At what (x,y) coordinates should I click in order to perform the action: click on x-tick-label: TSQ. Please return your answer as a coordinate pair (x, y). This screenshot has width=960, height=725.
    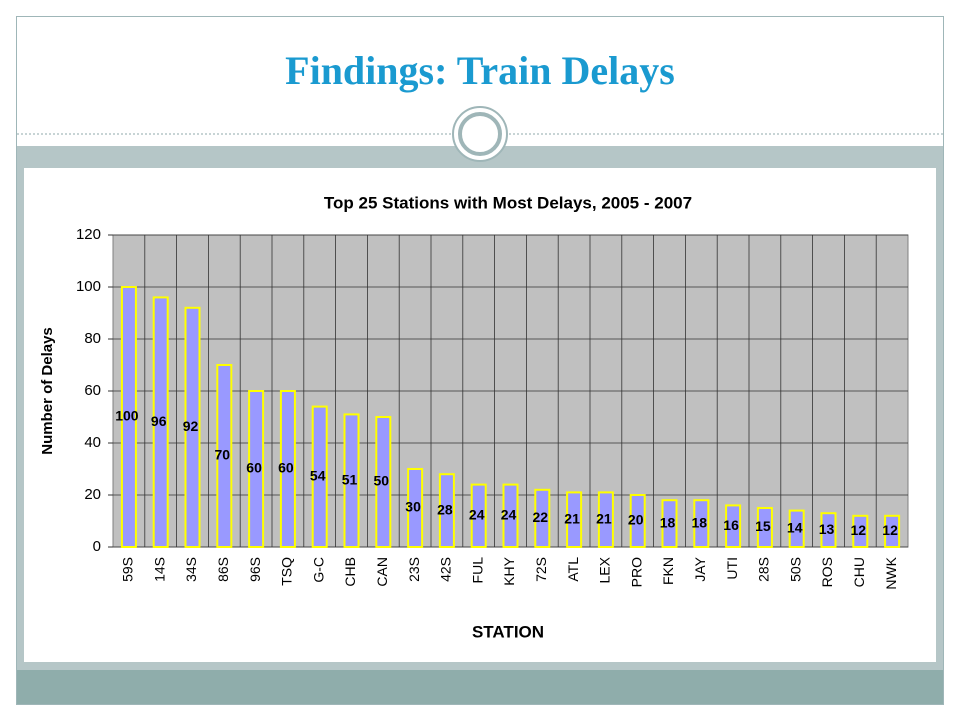
    Looking at the image, I should click on (287, 571).